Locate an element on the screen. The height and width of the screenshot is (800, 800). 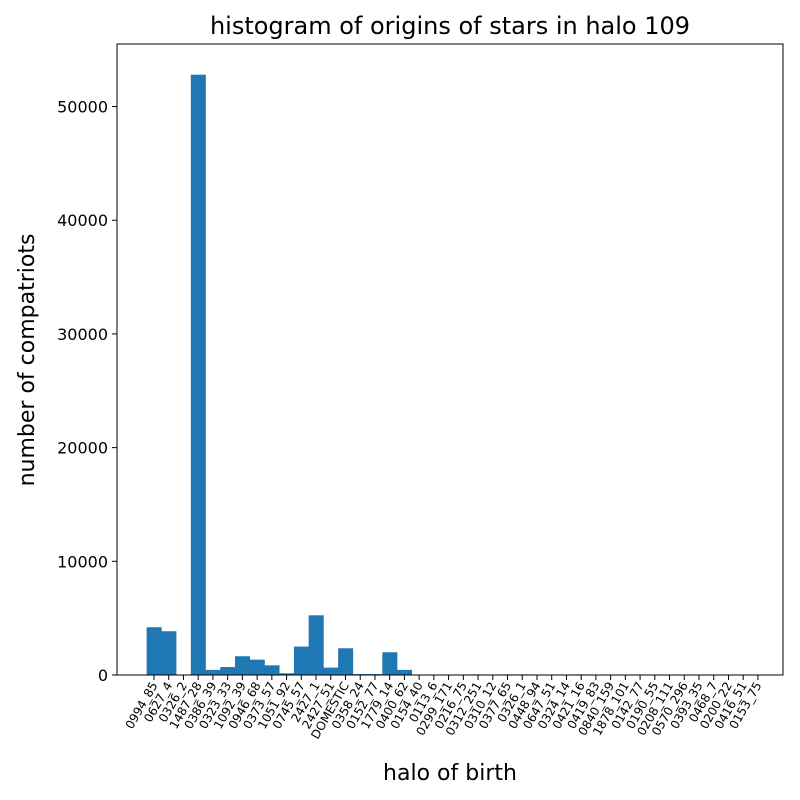
y-tick-label: 20000 is located at coordinates (82, 448).